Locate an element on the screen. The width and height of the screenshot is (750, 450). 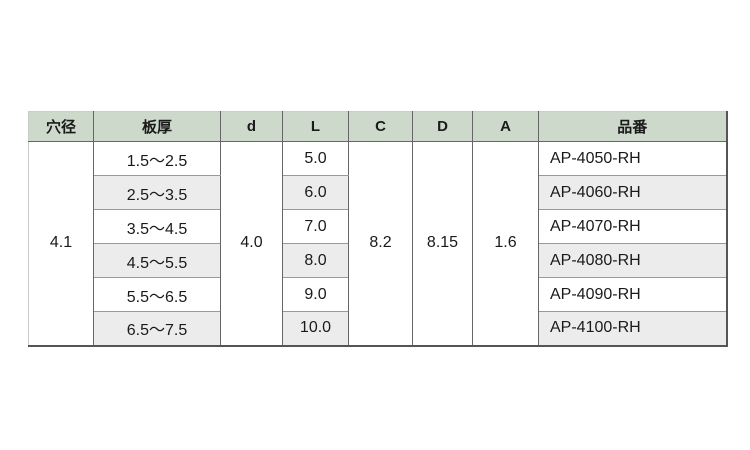
col-header-l: L is located at coordinates (315, 126).